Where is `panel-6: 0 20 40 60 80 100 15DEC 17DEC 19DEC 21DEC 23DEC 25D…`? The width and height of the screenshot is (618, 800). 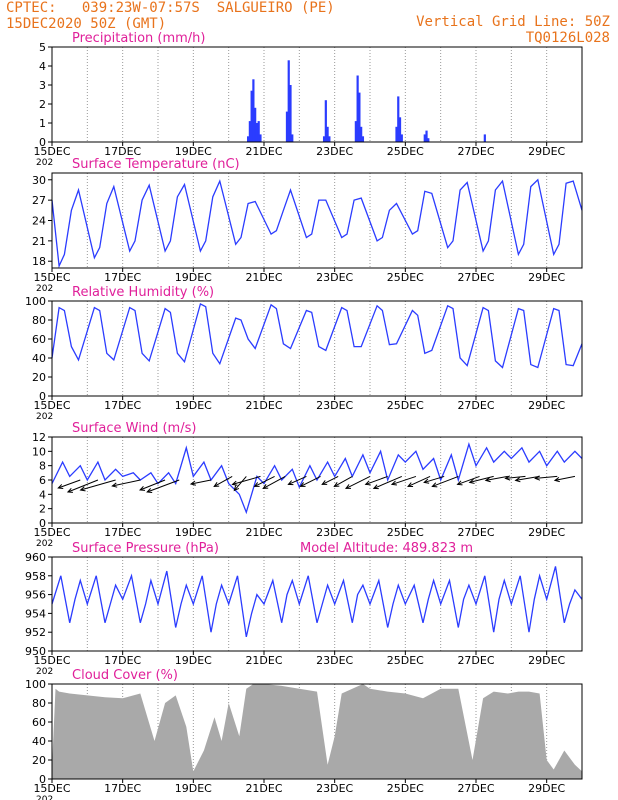
panel-6: 0 20 40 60 80 100 15DEC 17DEC 19DEC 21DEC 23DEC 25D… is located at coordinates (304, 734).